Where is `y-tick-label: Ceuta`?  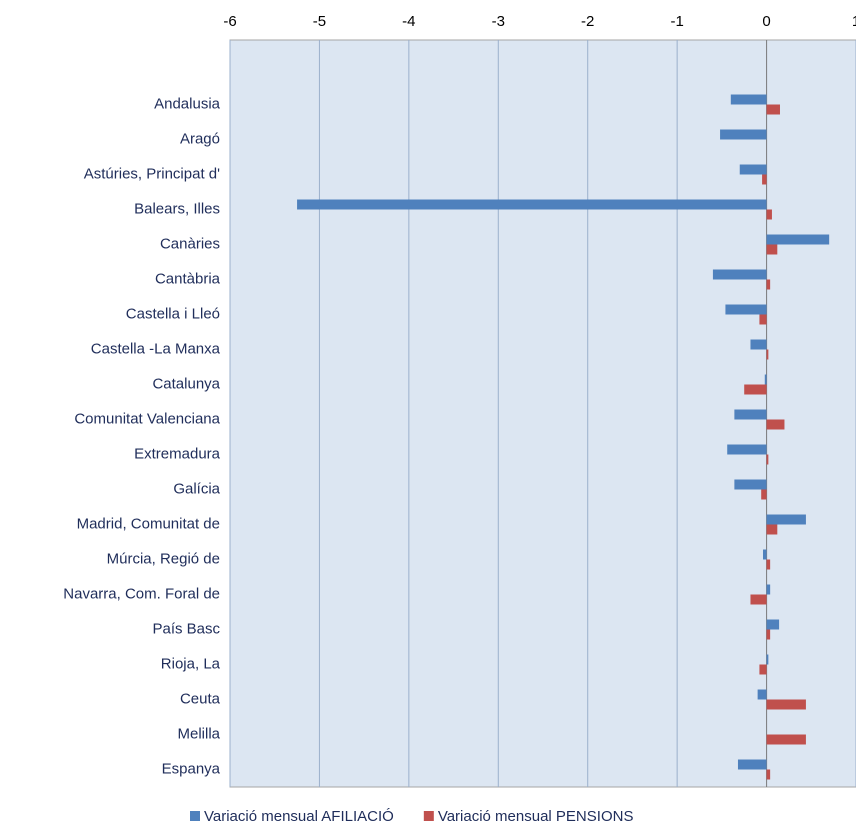
y-tick-label: Ceuta is located at coordinates (200, 698).